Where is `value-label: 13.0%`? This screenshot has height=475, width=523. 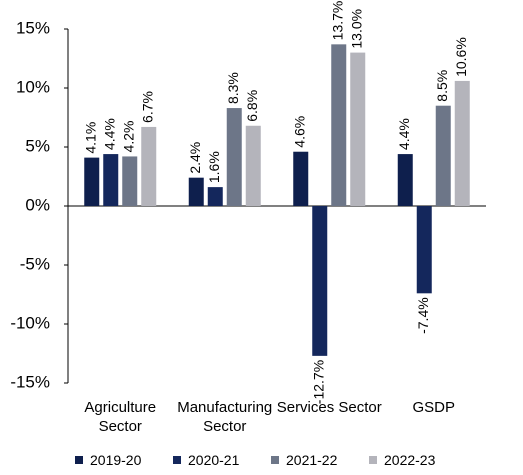
value-label: 13.0% is located at coordinates (356, 29).